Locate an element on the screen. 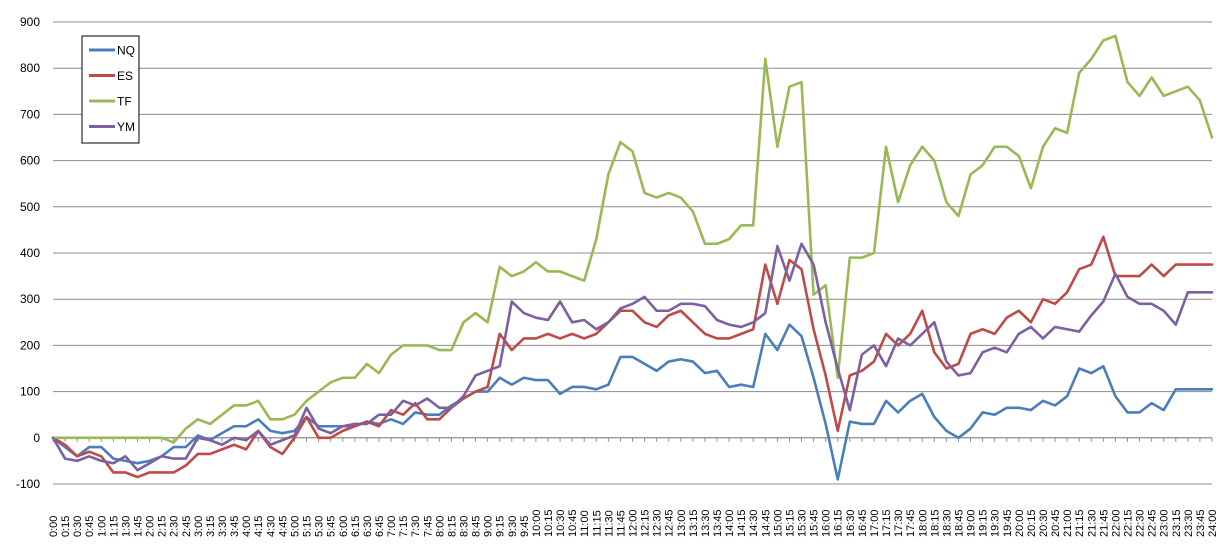 The image size is (1230, 548). x-tick-label: 12:30 is located at coordinates (658, 523).